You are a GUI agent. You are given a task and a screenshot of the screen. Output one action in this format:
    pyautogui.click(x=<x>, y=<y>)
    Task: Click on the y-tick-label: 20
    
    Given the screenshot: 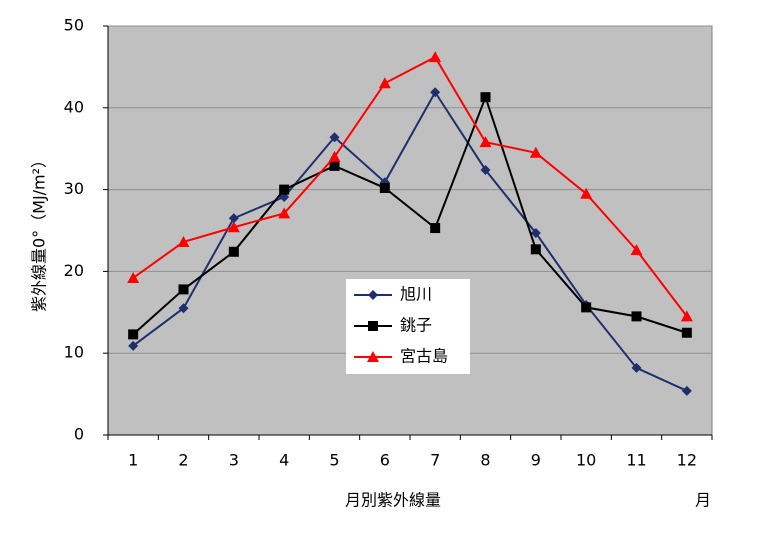 What is the action you would take?
    pyautogui.click(x=74, y=270)
    